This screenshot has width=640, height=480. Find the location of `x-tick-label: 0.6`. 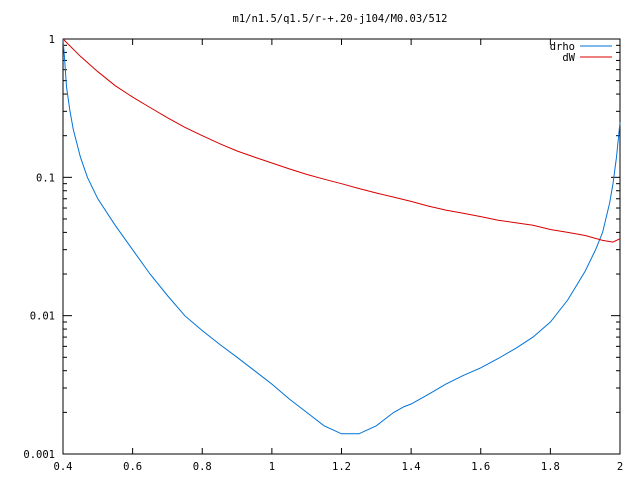

x-tick-label: 0.6 is located at coordinates (132, 467).